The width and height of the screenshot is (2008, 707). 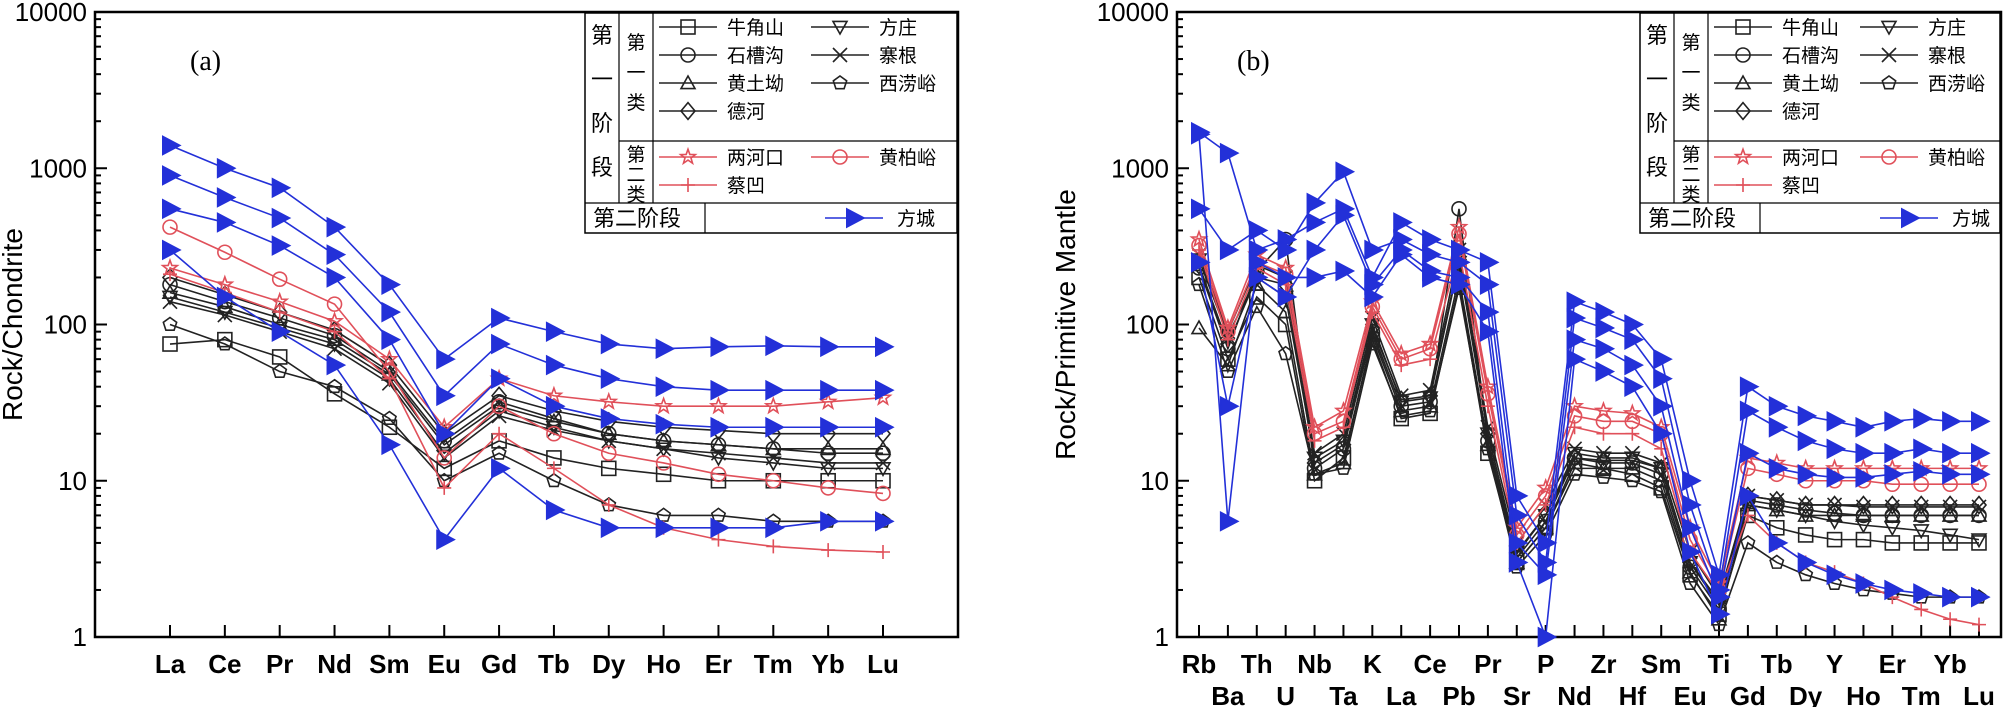 I want to click on series-石槽沟, so click(x=526, y=369).